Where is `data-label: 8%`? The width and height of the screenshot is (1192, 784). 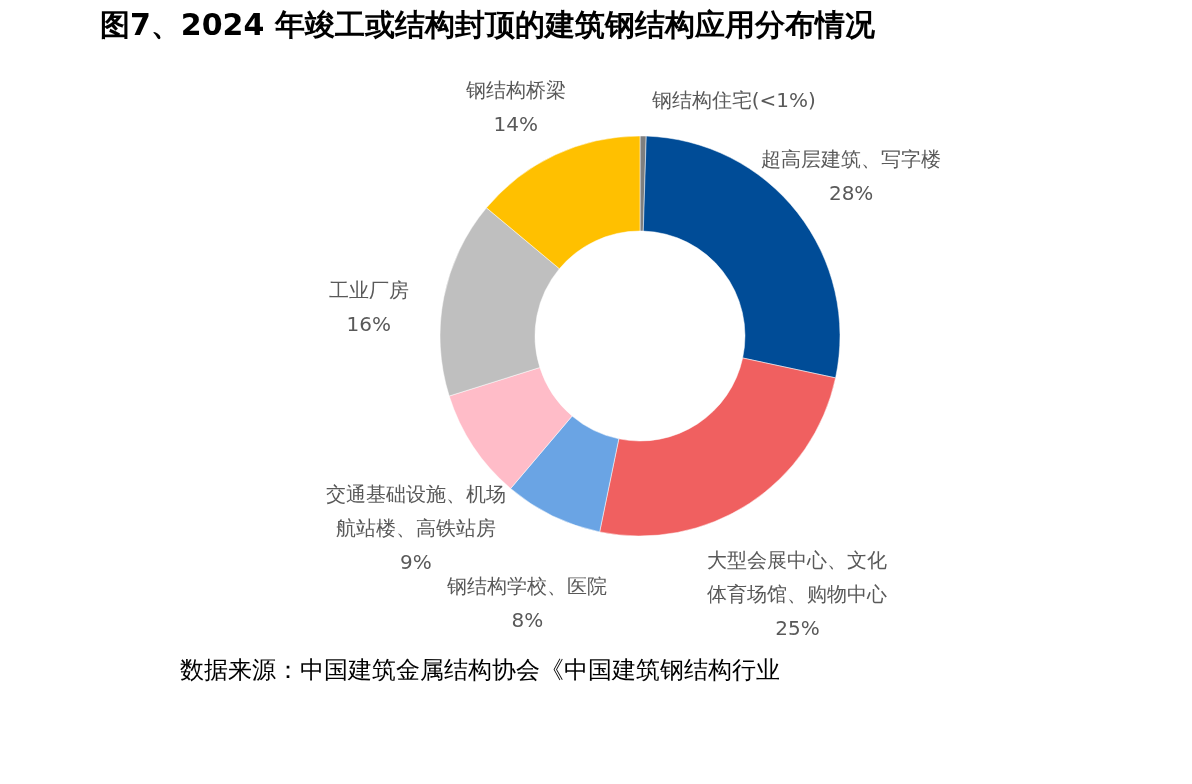
data-label: 8% is located at coordinates (527, 619).